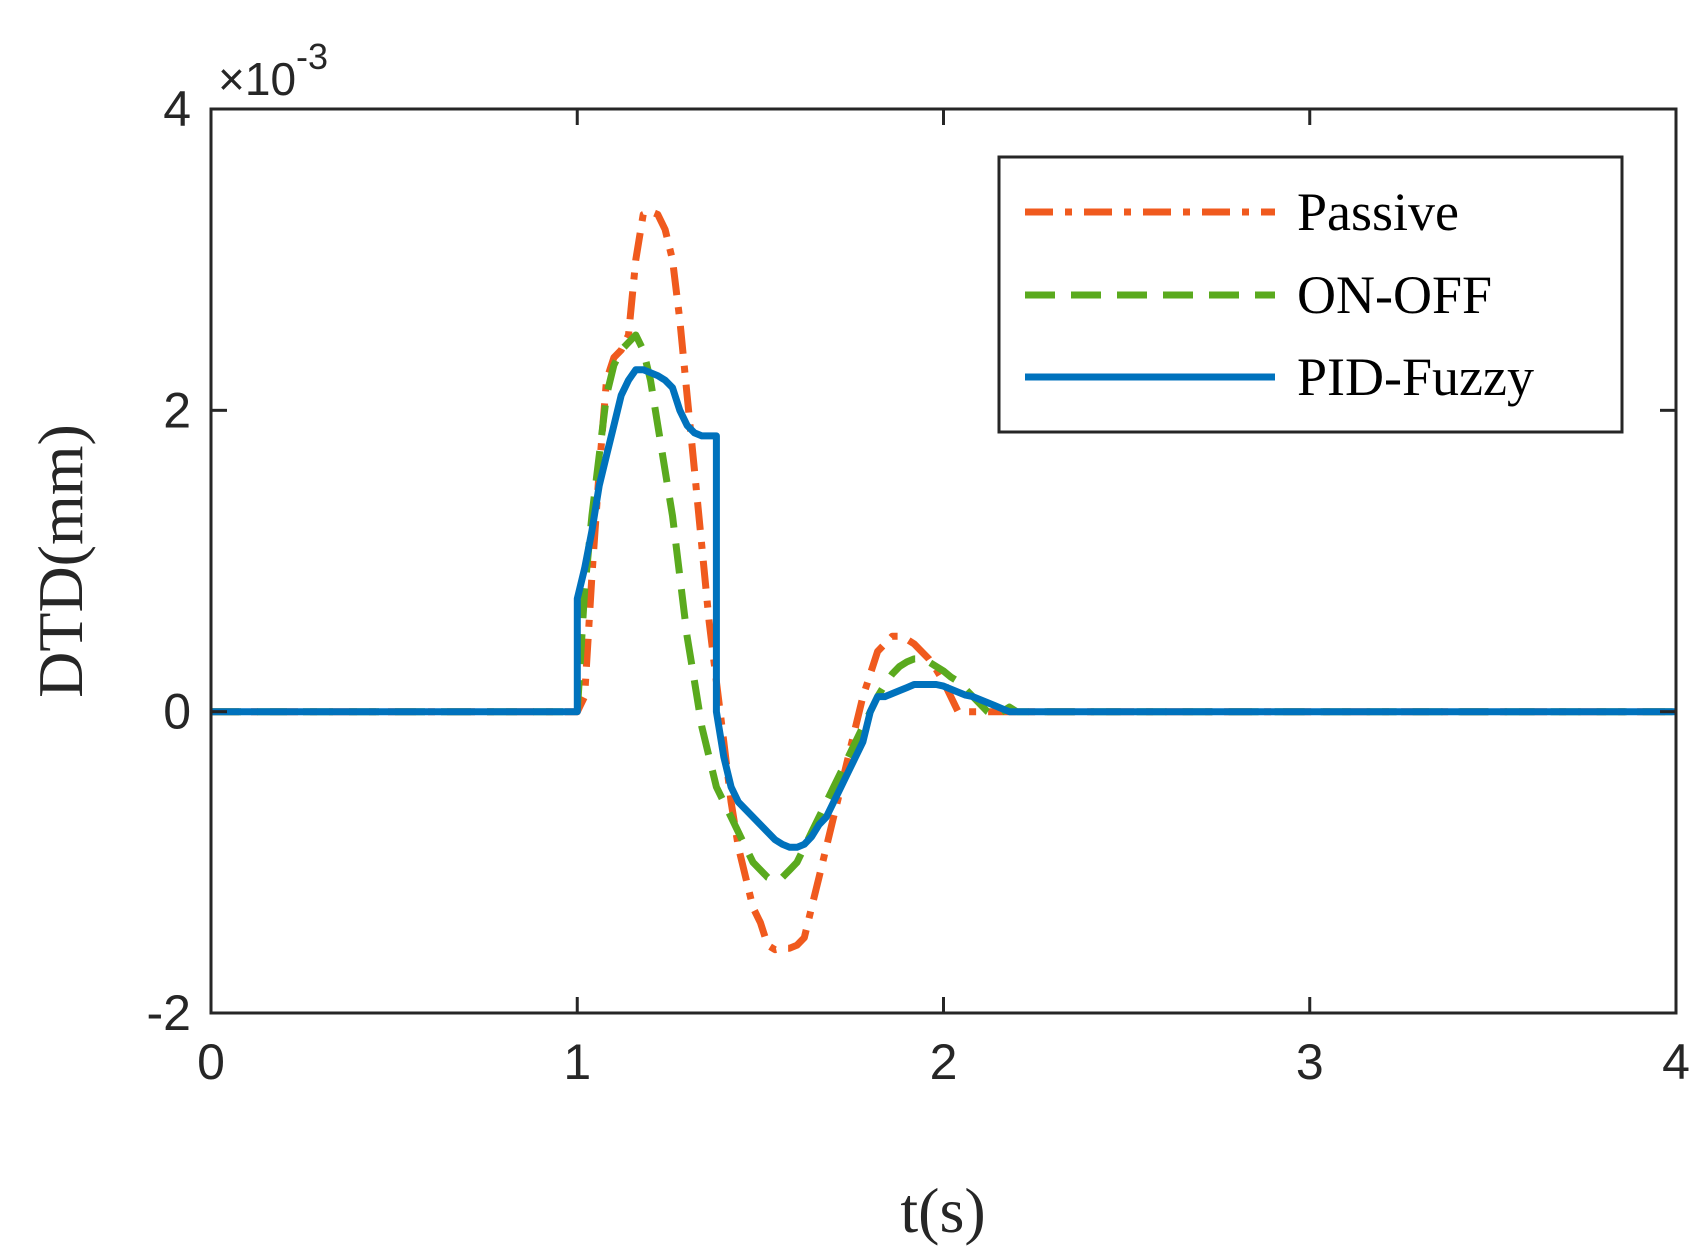  I want to click on legend-box, so click(1310, 294).